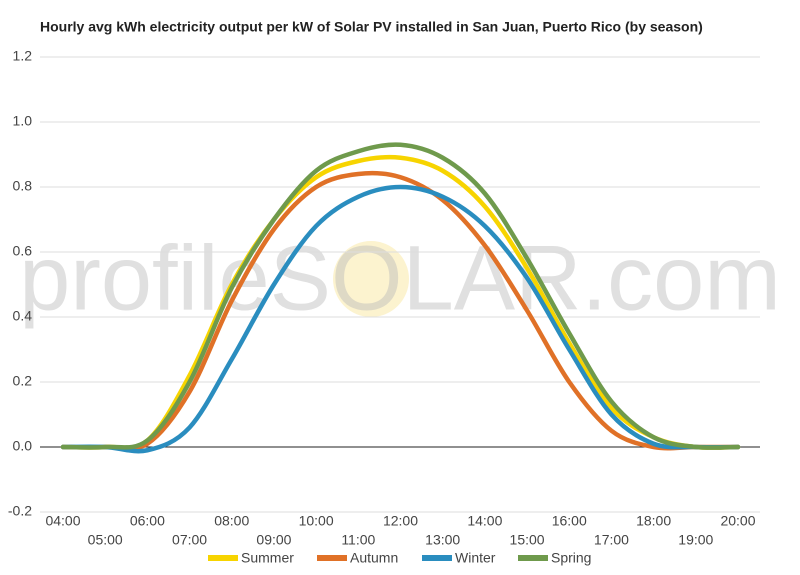 The width and height of the screenshot is (800, 575). Describe the element at coordinates (695, 540) in the screenshot. I see `x-tick-label: 19:00` at that location.